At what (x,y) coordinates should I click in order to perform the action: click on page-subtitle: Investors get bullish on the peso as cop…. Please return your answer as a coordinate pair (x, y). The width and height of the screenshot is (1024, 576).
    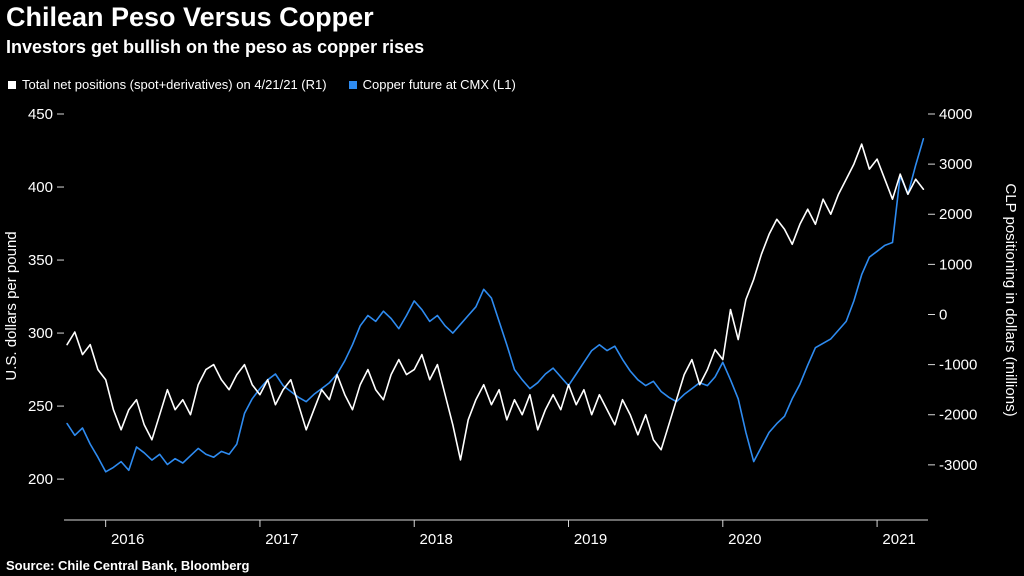
    Looking at the image, I should click on (215, 47).